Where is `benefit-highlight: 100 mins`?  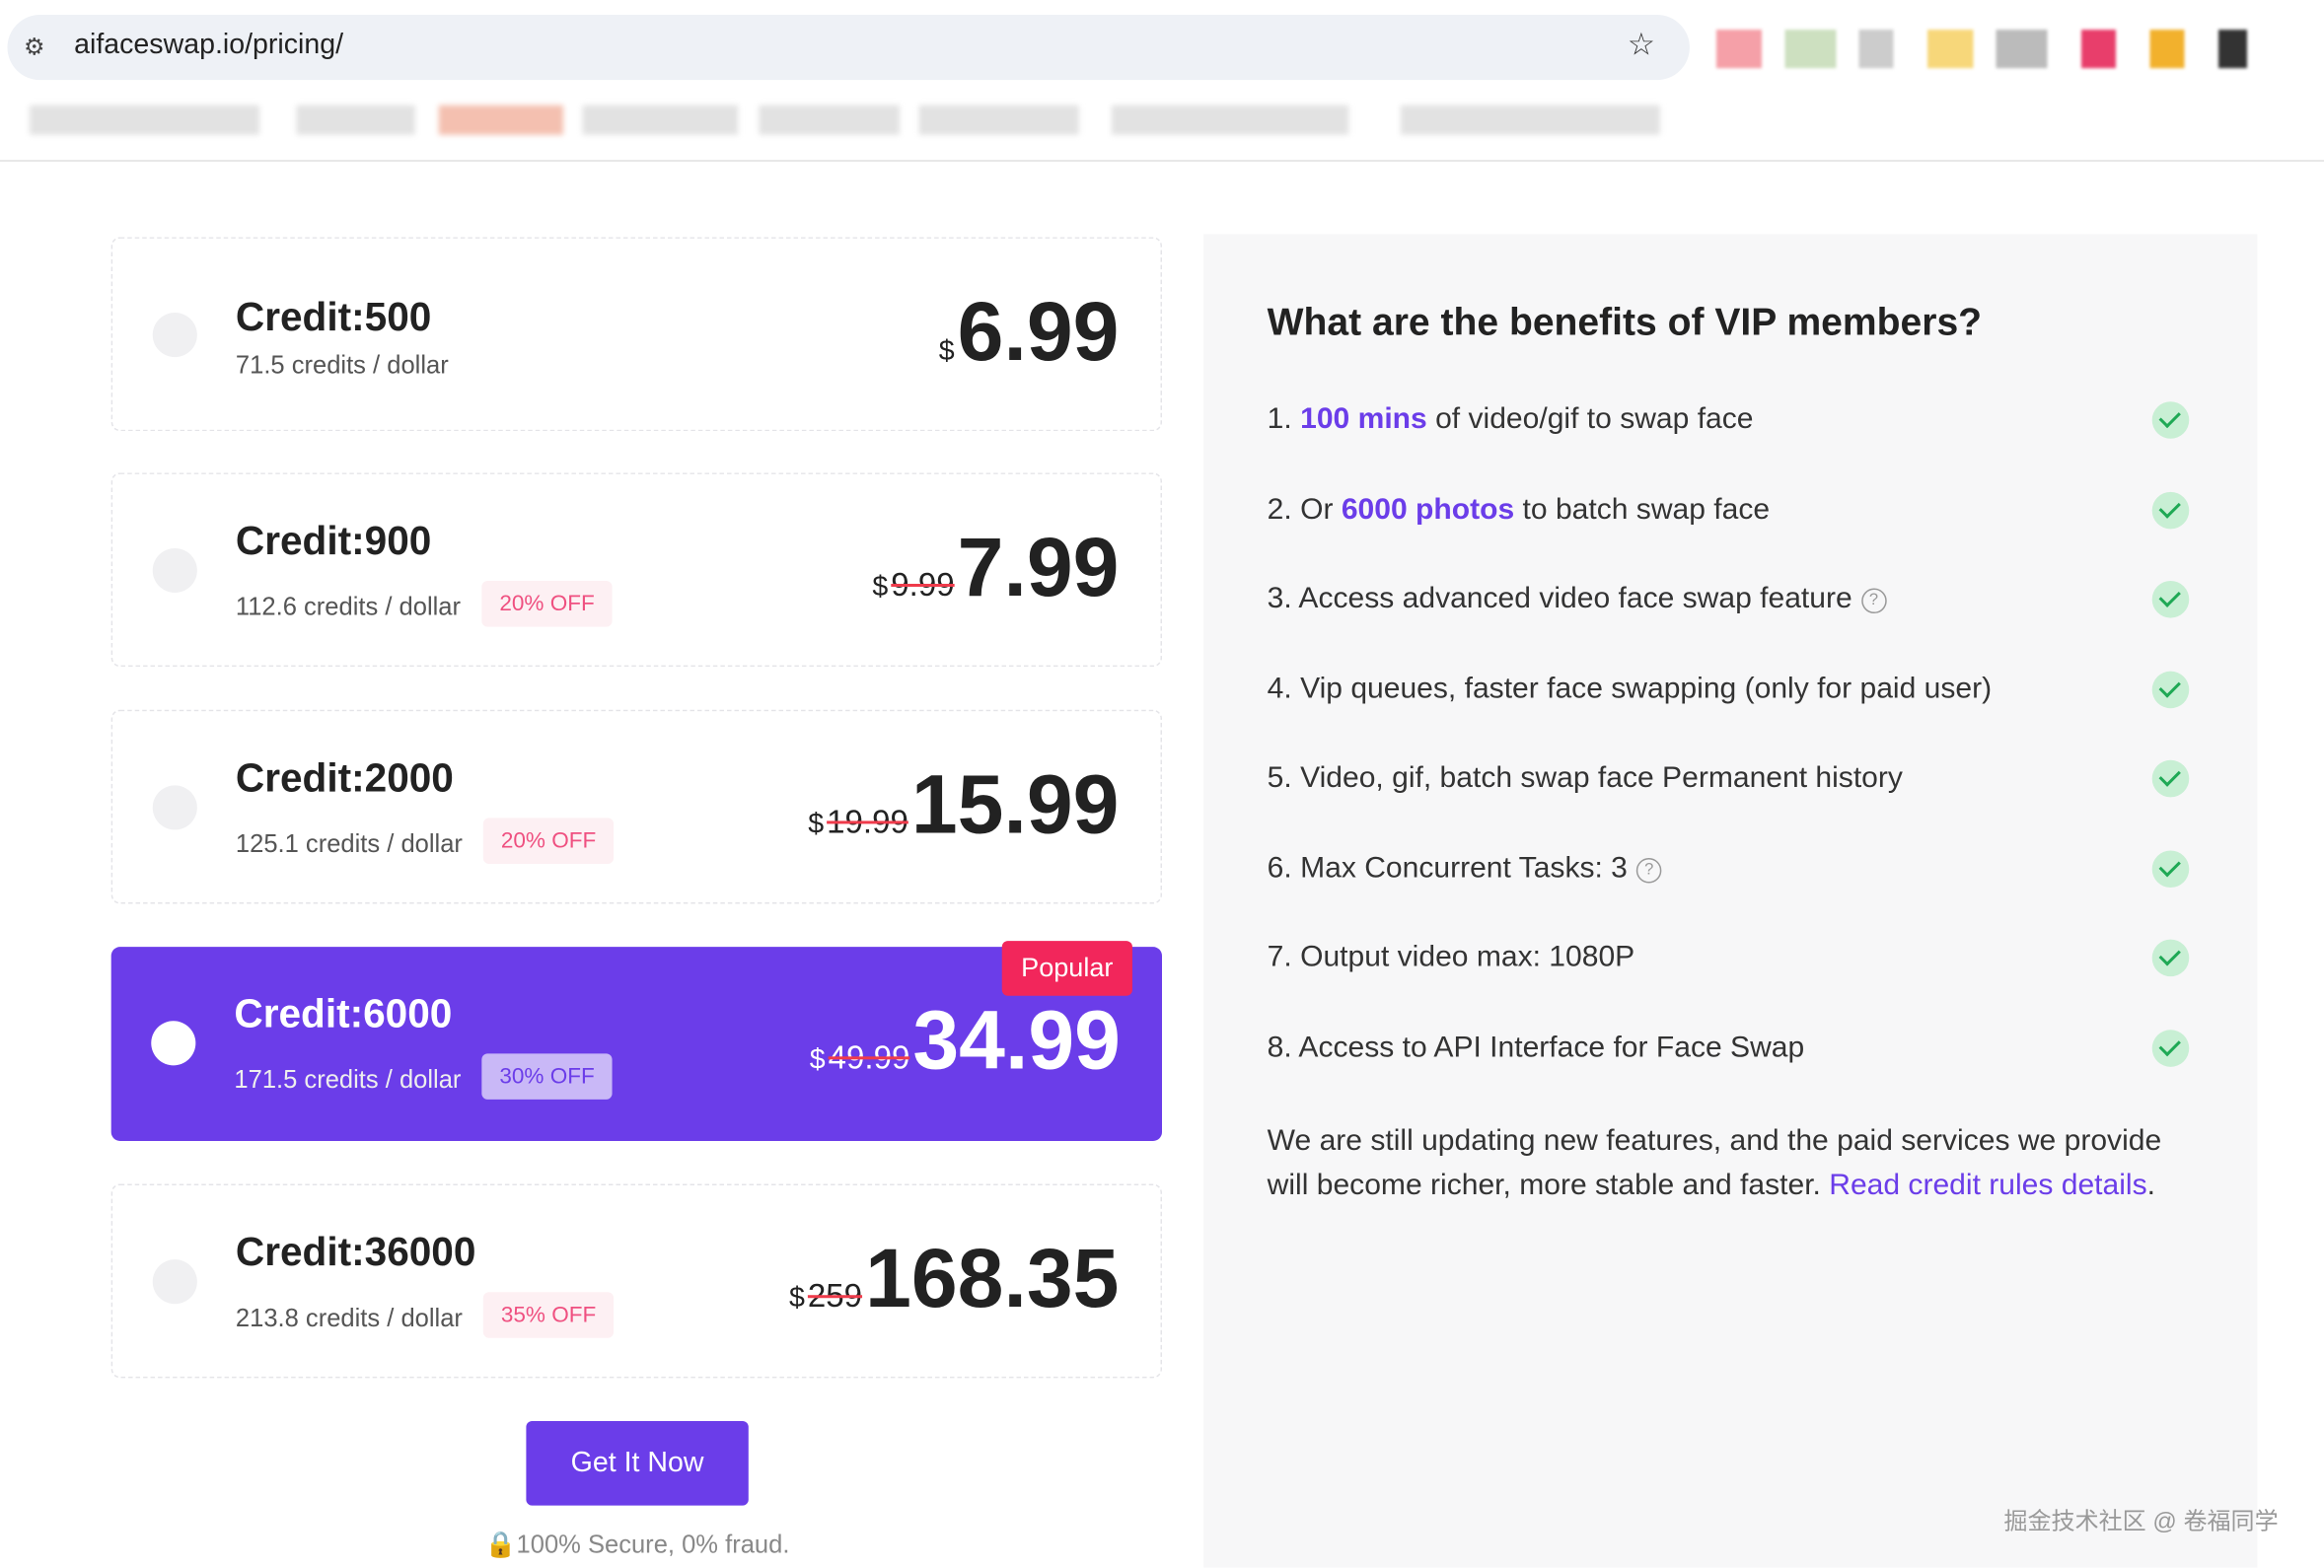
benefit-highlight: 100 mins is located at coordinates (1363, 419).